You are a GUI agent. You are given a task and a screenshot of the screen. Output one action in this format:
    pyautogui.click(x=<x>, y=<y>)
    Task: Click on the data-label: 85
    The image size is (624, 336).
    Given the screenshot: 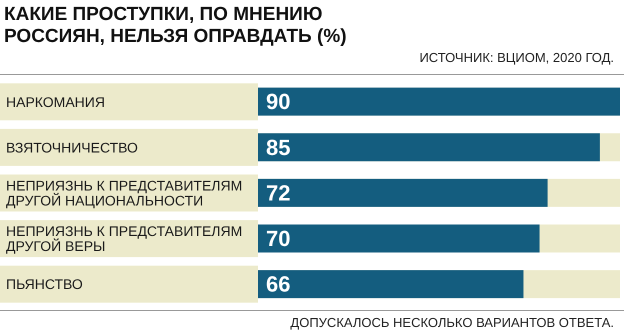 What is the action you would take?
    pyautogui.click(x=278, y=147)
    